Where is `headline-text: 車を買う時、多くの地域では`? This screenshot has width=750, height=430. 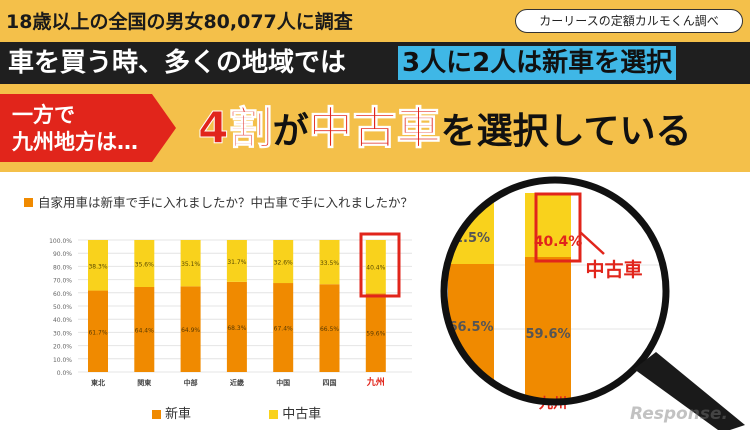 headline-text: 車を買う時、多くの地域では is located at coordinates (177, 63).